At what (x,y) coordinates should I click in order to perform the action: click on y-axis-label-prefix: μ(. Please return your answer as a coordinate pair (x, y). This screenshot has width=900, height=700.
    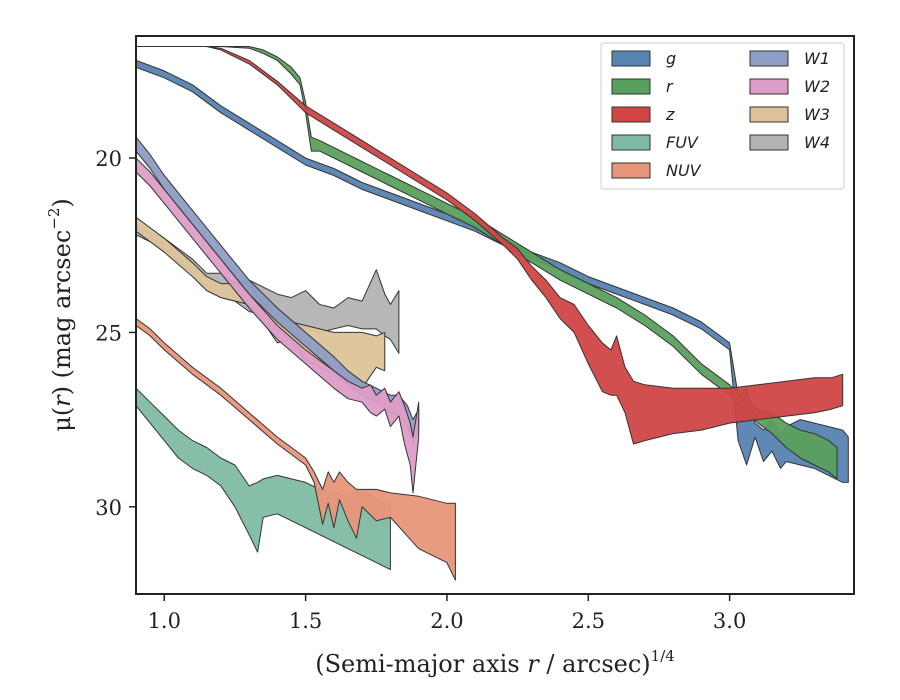
    Looking at the image, I should click on (62, 419).